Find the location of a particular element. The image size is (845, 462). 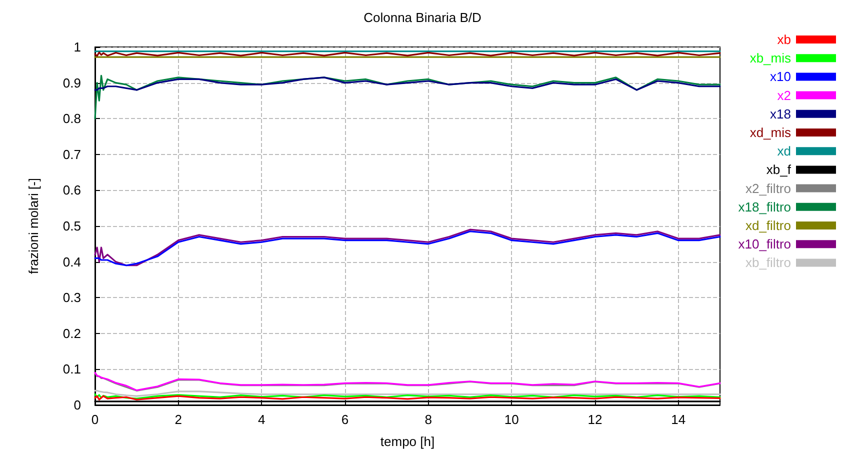

x-axis-title: tempo [h] is located at coordinates (407, 441).